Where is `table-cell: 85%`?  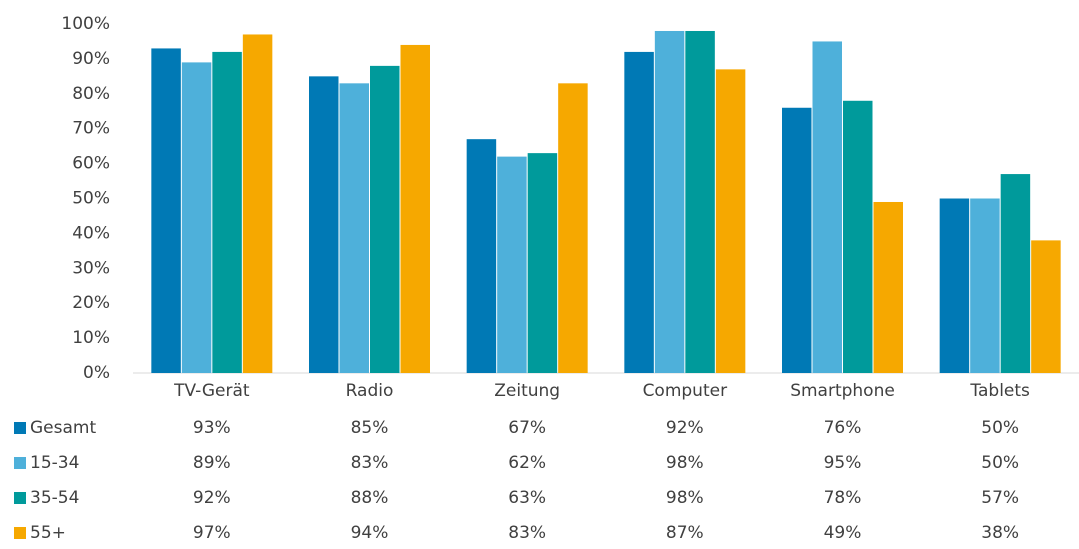
table-cell: 85% is located at coordinates (370, 428).